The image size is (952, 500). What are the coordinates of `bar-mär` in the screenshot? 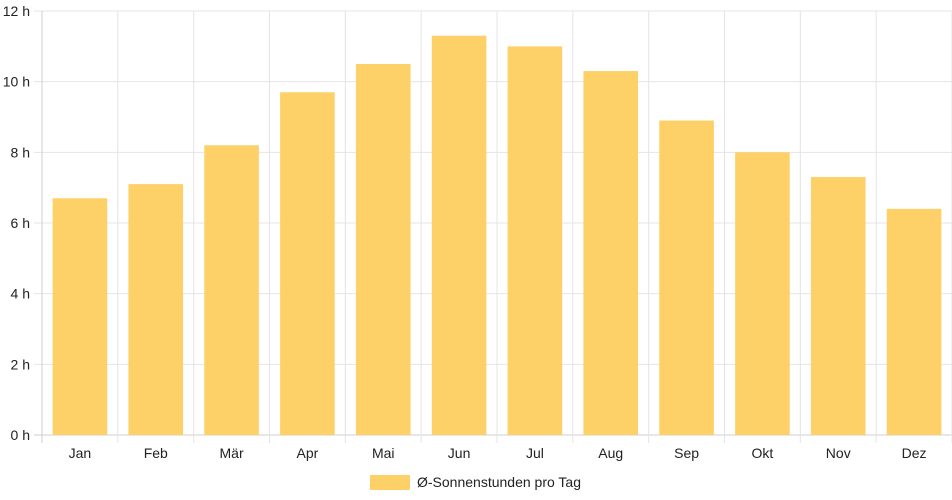 It's located at (231, 290).